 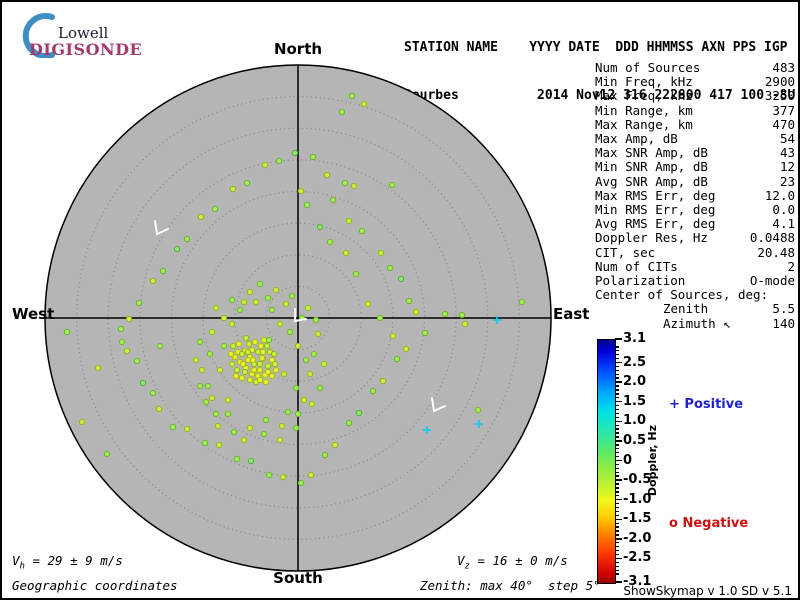 I want to click on stat-label: Center of Sources, deg:, so click(x=682, y=295).